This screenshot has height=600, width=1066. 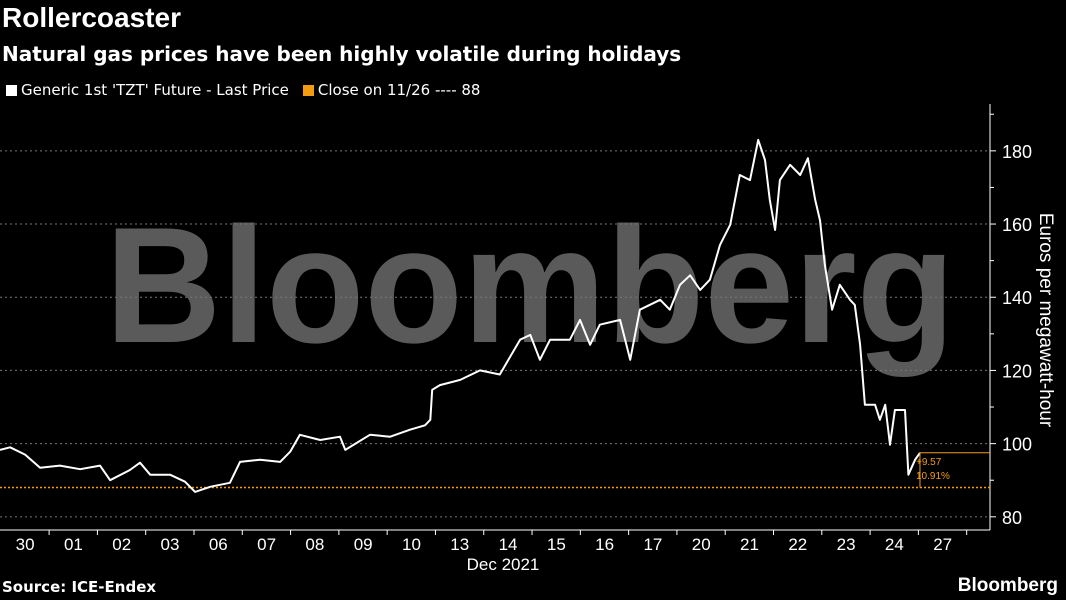 I want to click on y-tick-label: 80, so click(x=1012, y=518).